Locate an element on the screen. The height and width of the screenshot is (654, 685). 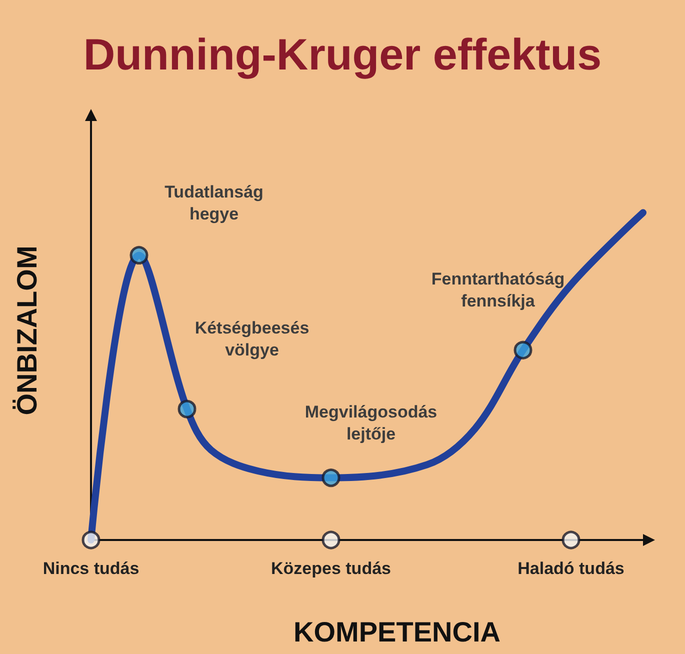
chart-title: Dunning-Kruger effektus is located at coordinates (342, 55).